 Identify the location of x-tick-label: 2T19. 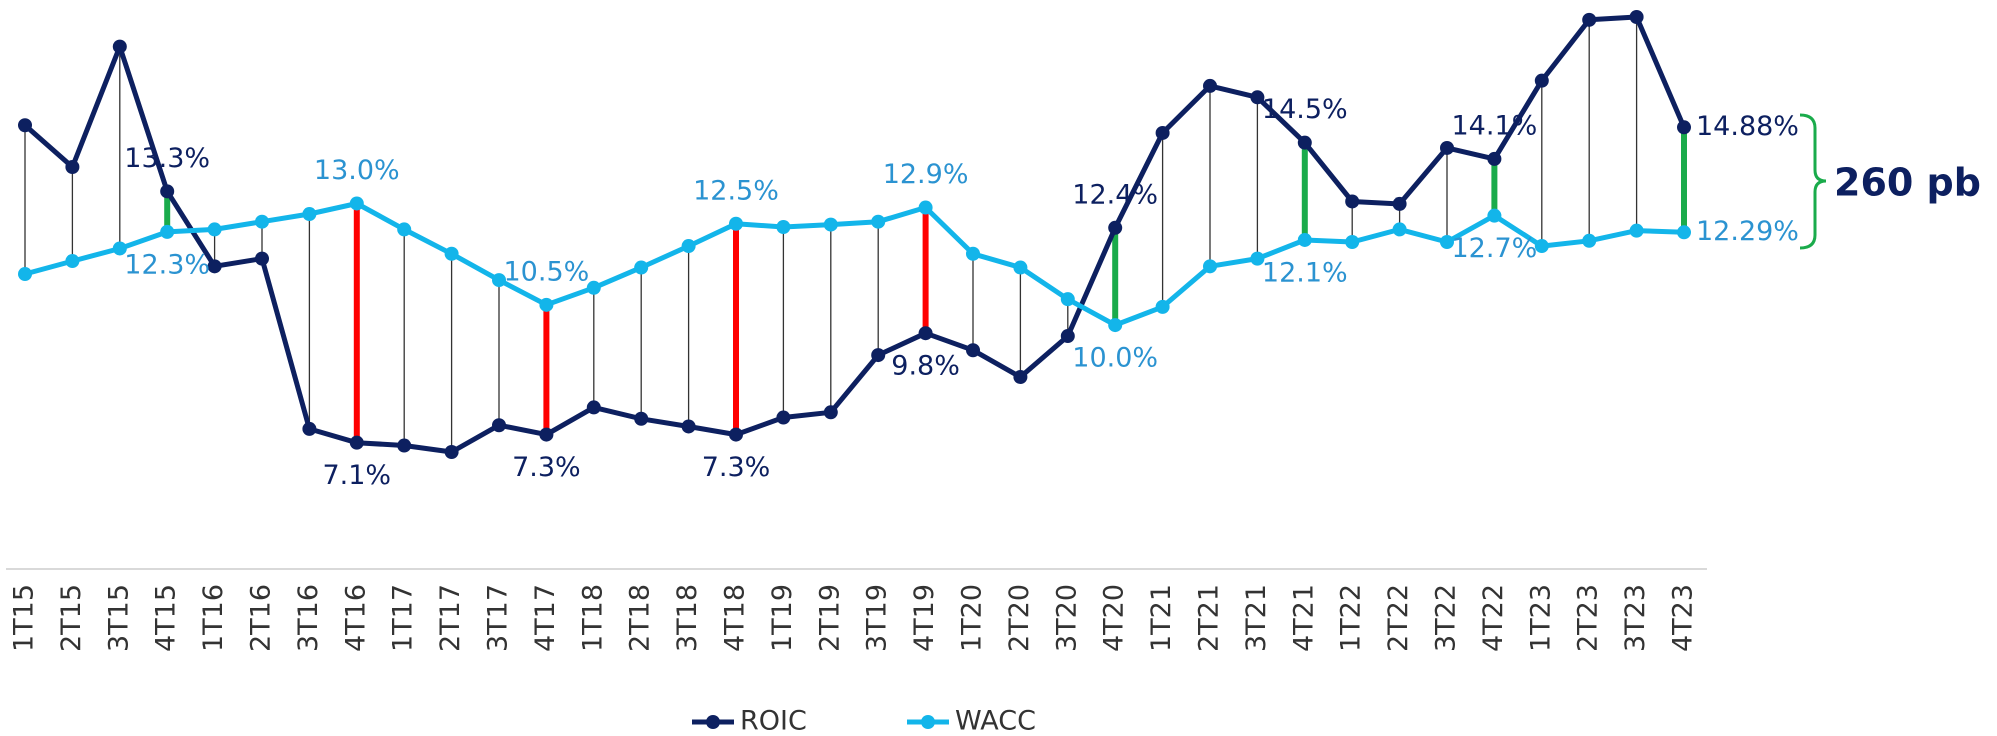
(829, 618).